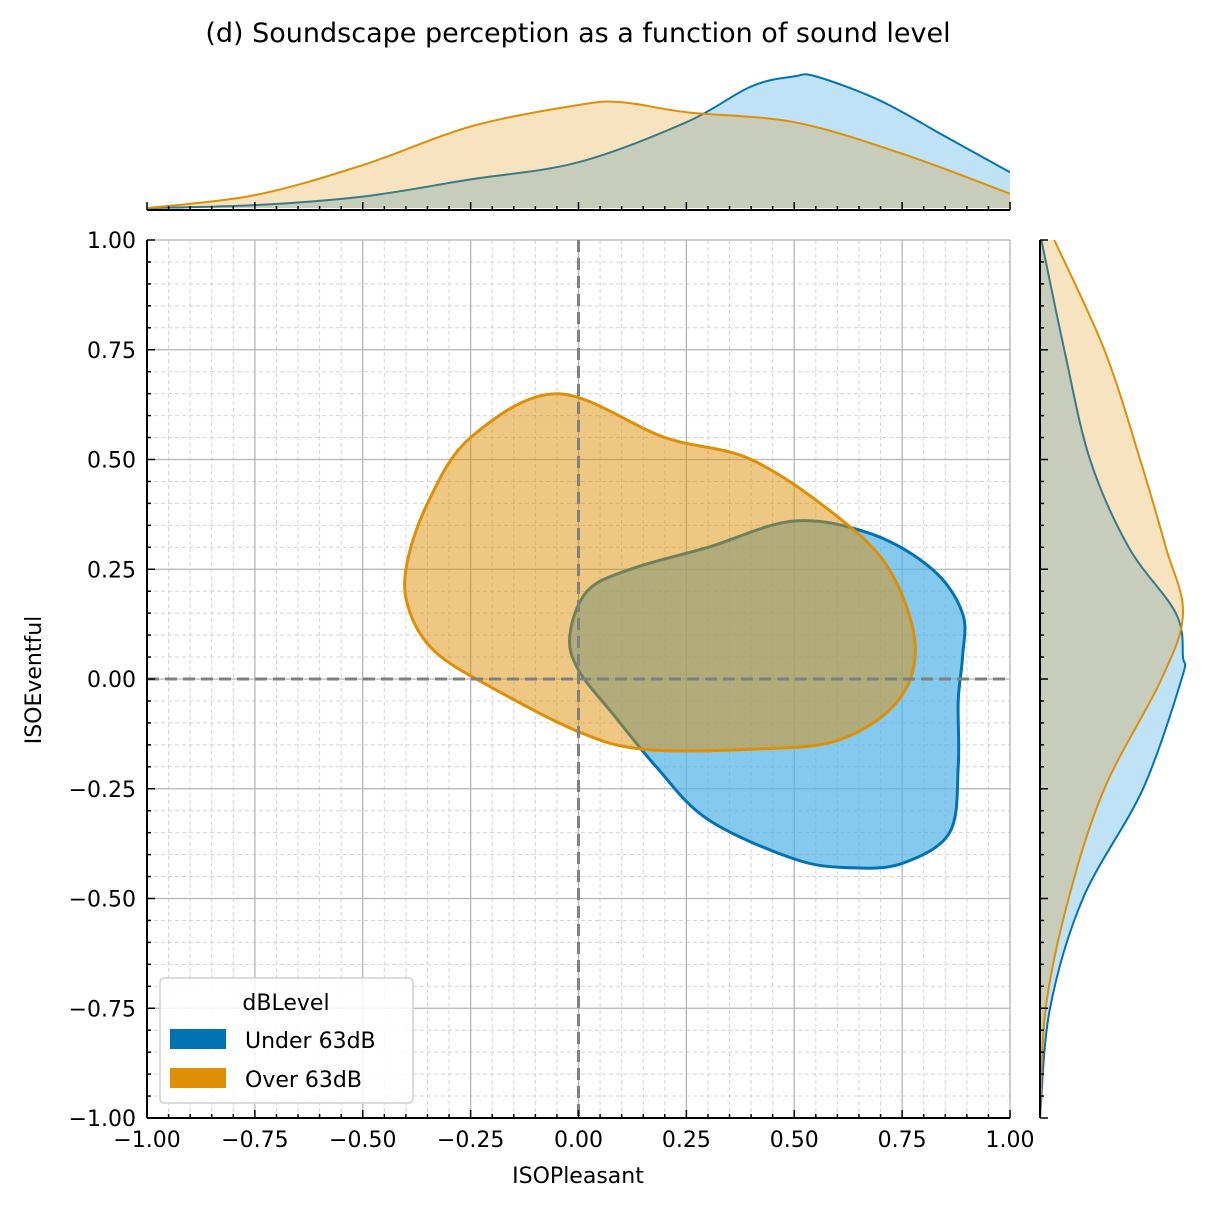 This screenshot has width=1208, height=1209. Describe the element at coordinates (362, 1140) in the screenshot. I see `x-tick-label: −0.50` at that location.